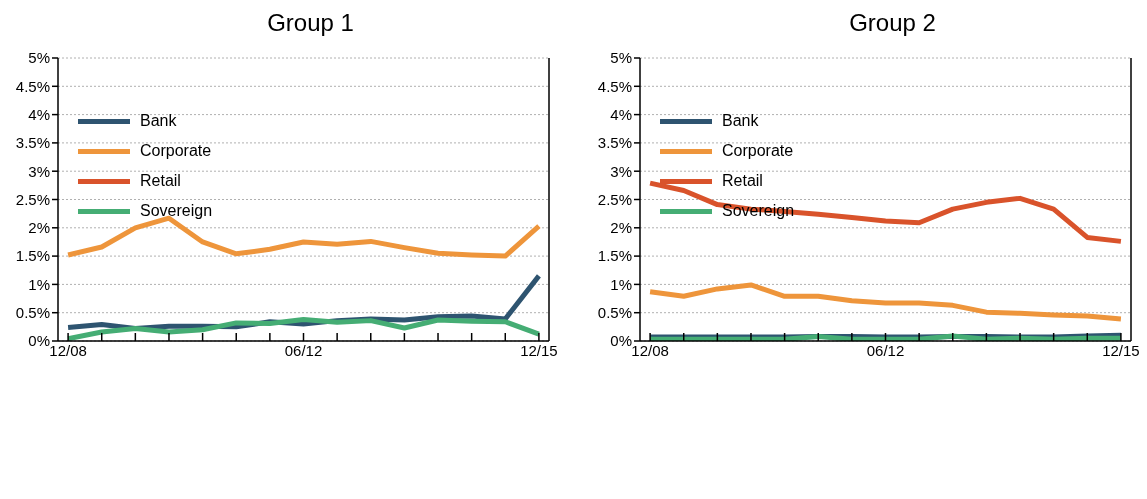 The image size is (1147, 499). I want to click on chart-title: Group 1, so click(310, 23).